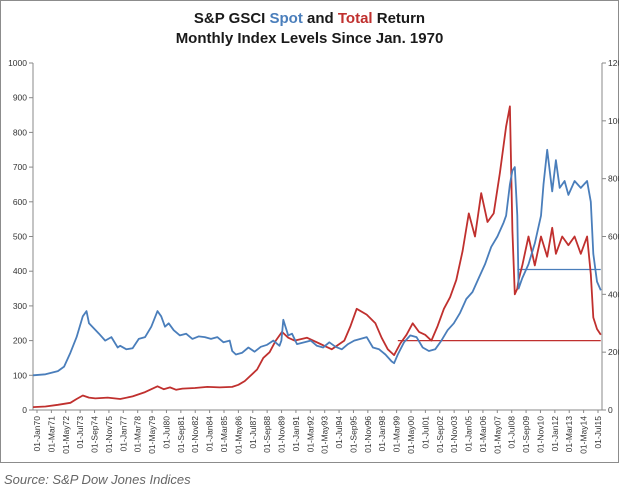  What do you see at coordinates (17, 63) in the screenshot?
I see `left-tick-label: 1000` at bounding box center [17, 63].